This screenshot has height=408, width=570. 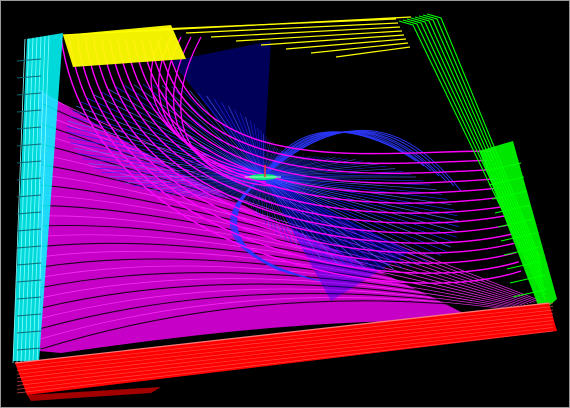 I want to click on yellow-top-fringe, so click(x=237, y=41).